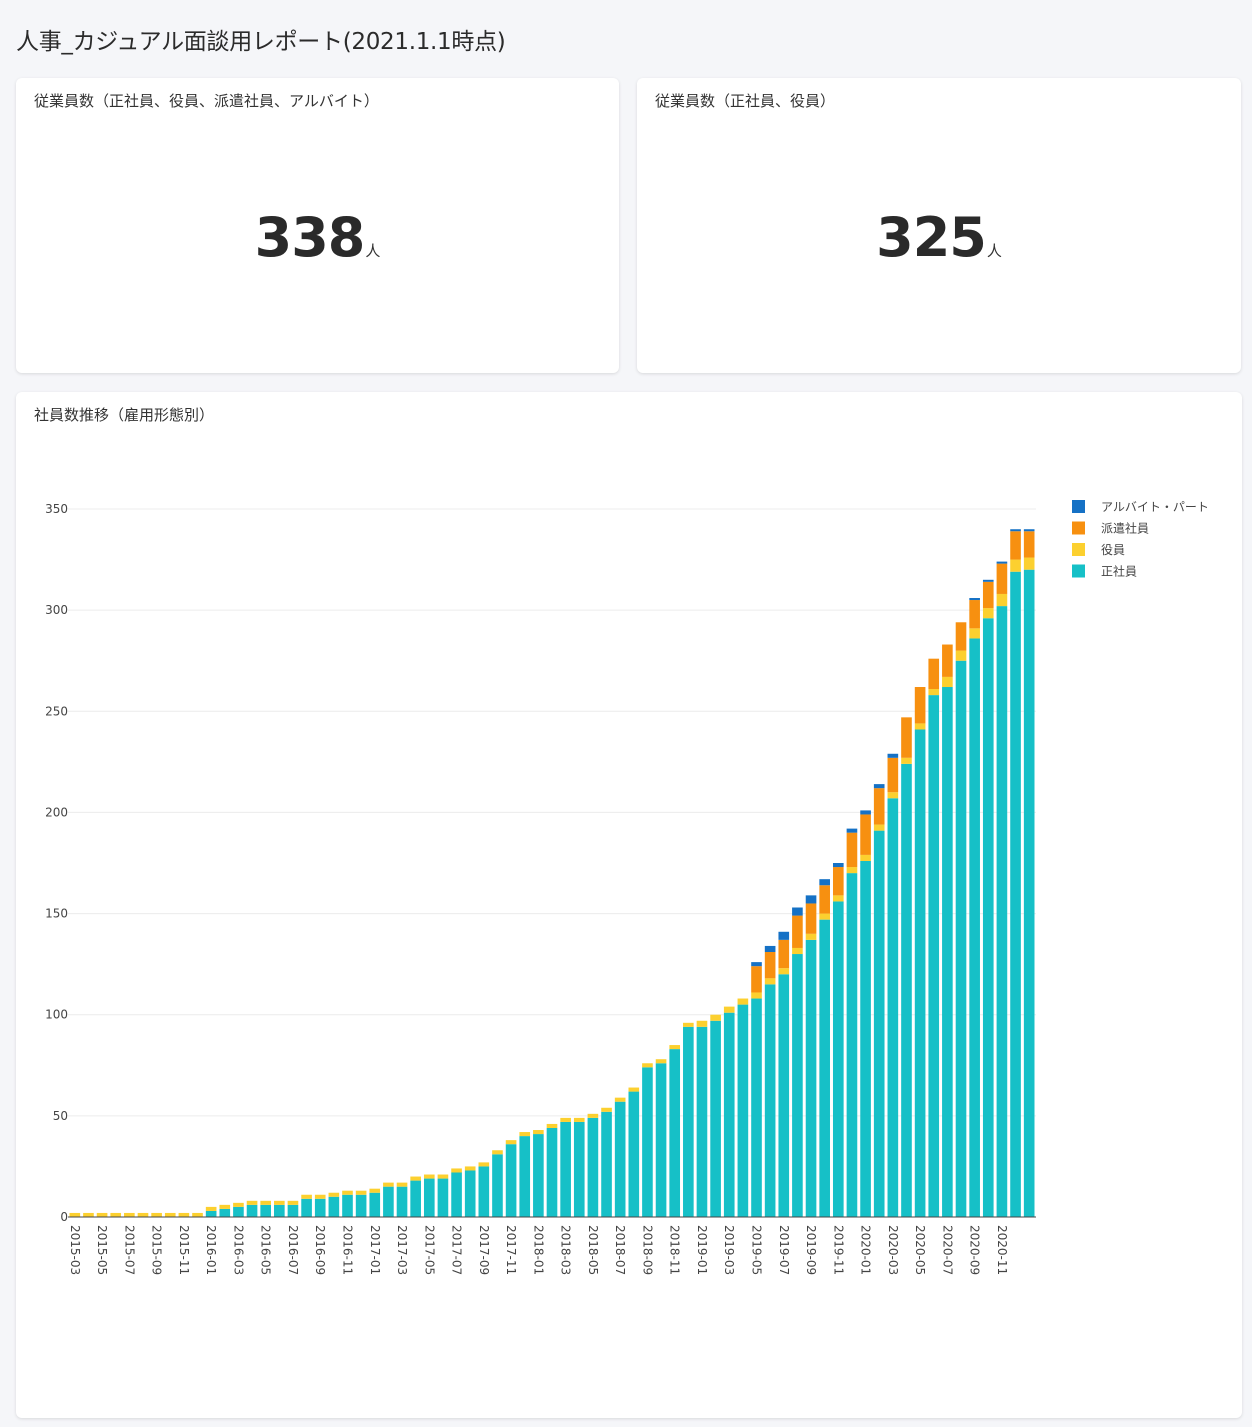 This screenshot has height=1427, width=1252. I want to click on x-tick-label: 2016-01, so click(211, 1250).